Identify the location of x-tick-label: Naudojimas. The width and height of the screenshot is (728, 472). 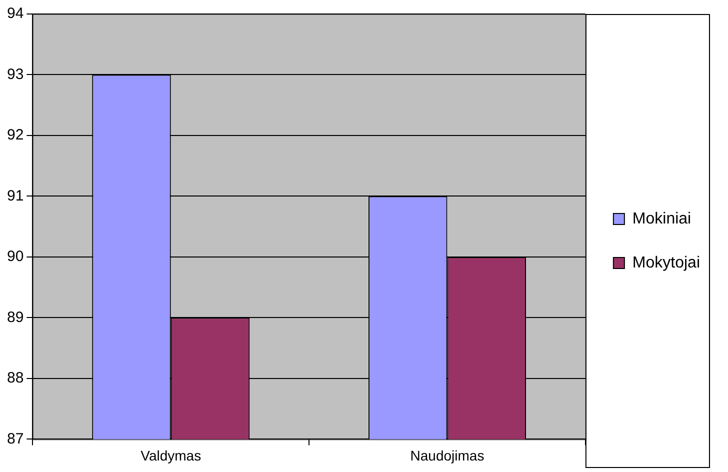
(447, 455).